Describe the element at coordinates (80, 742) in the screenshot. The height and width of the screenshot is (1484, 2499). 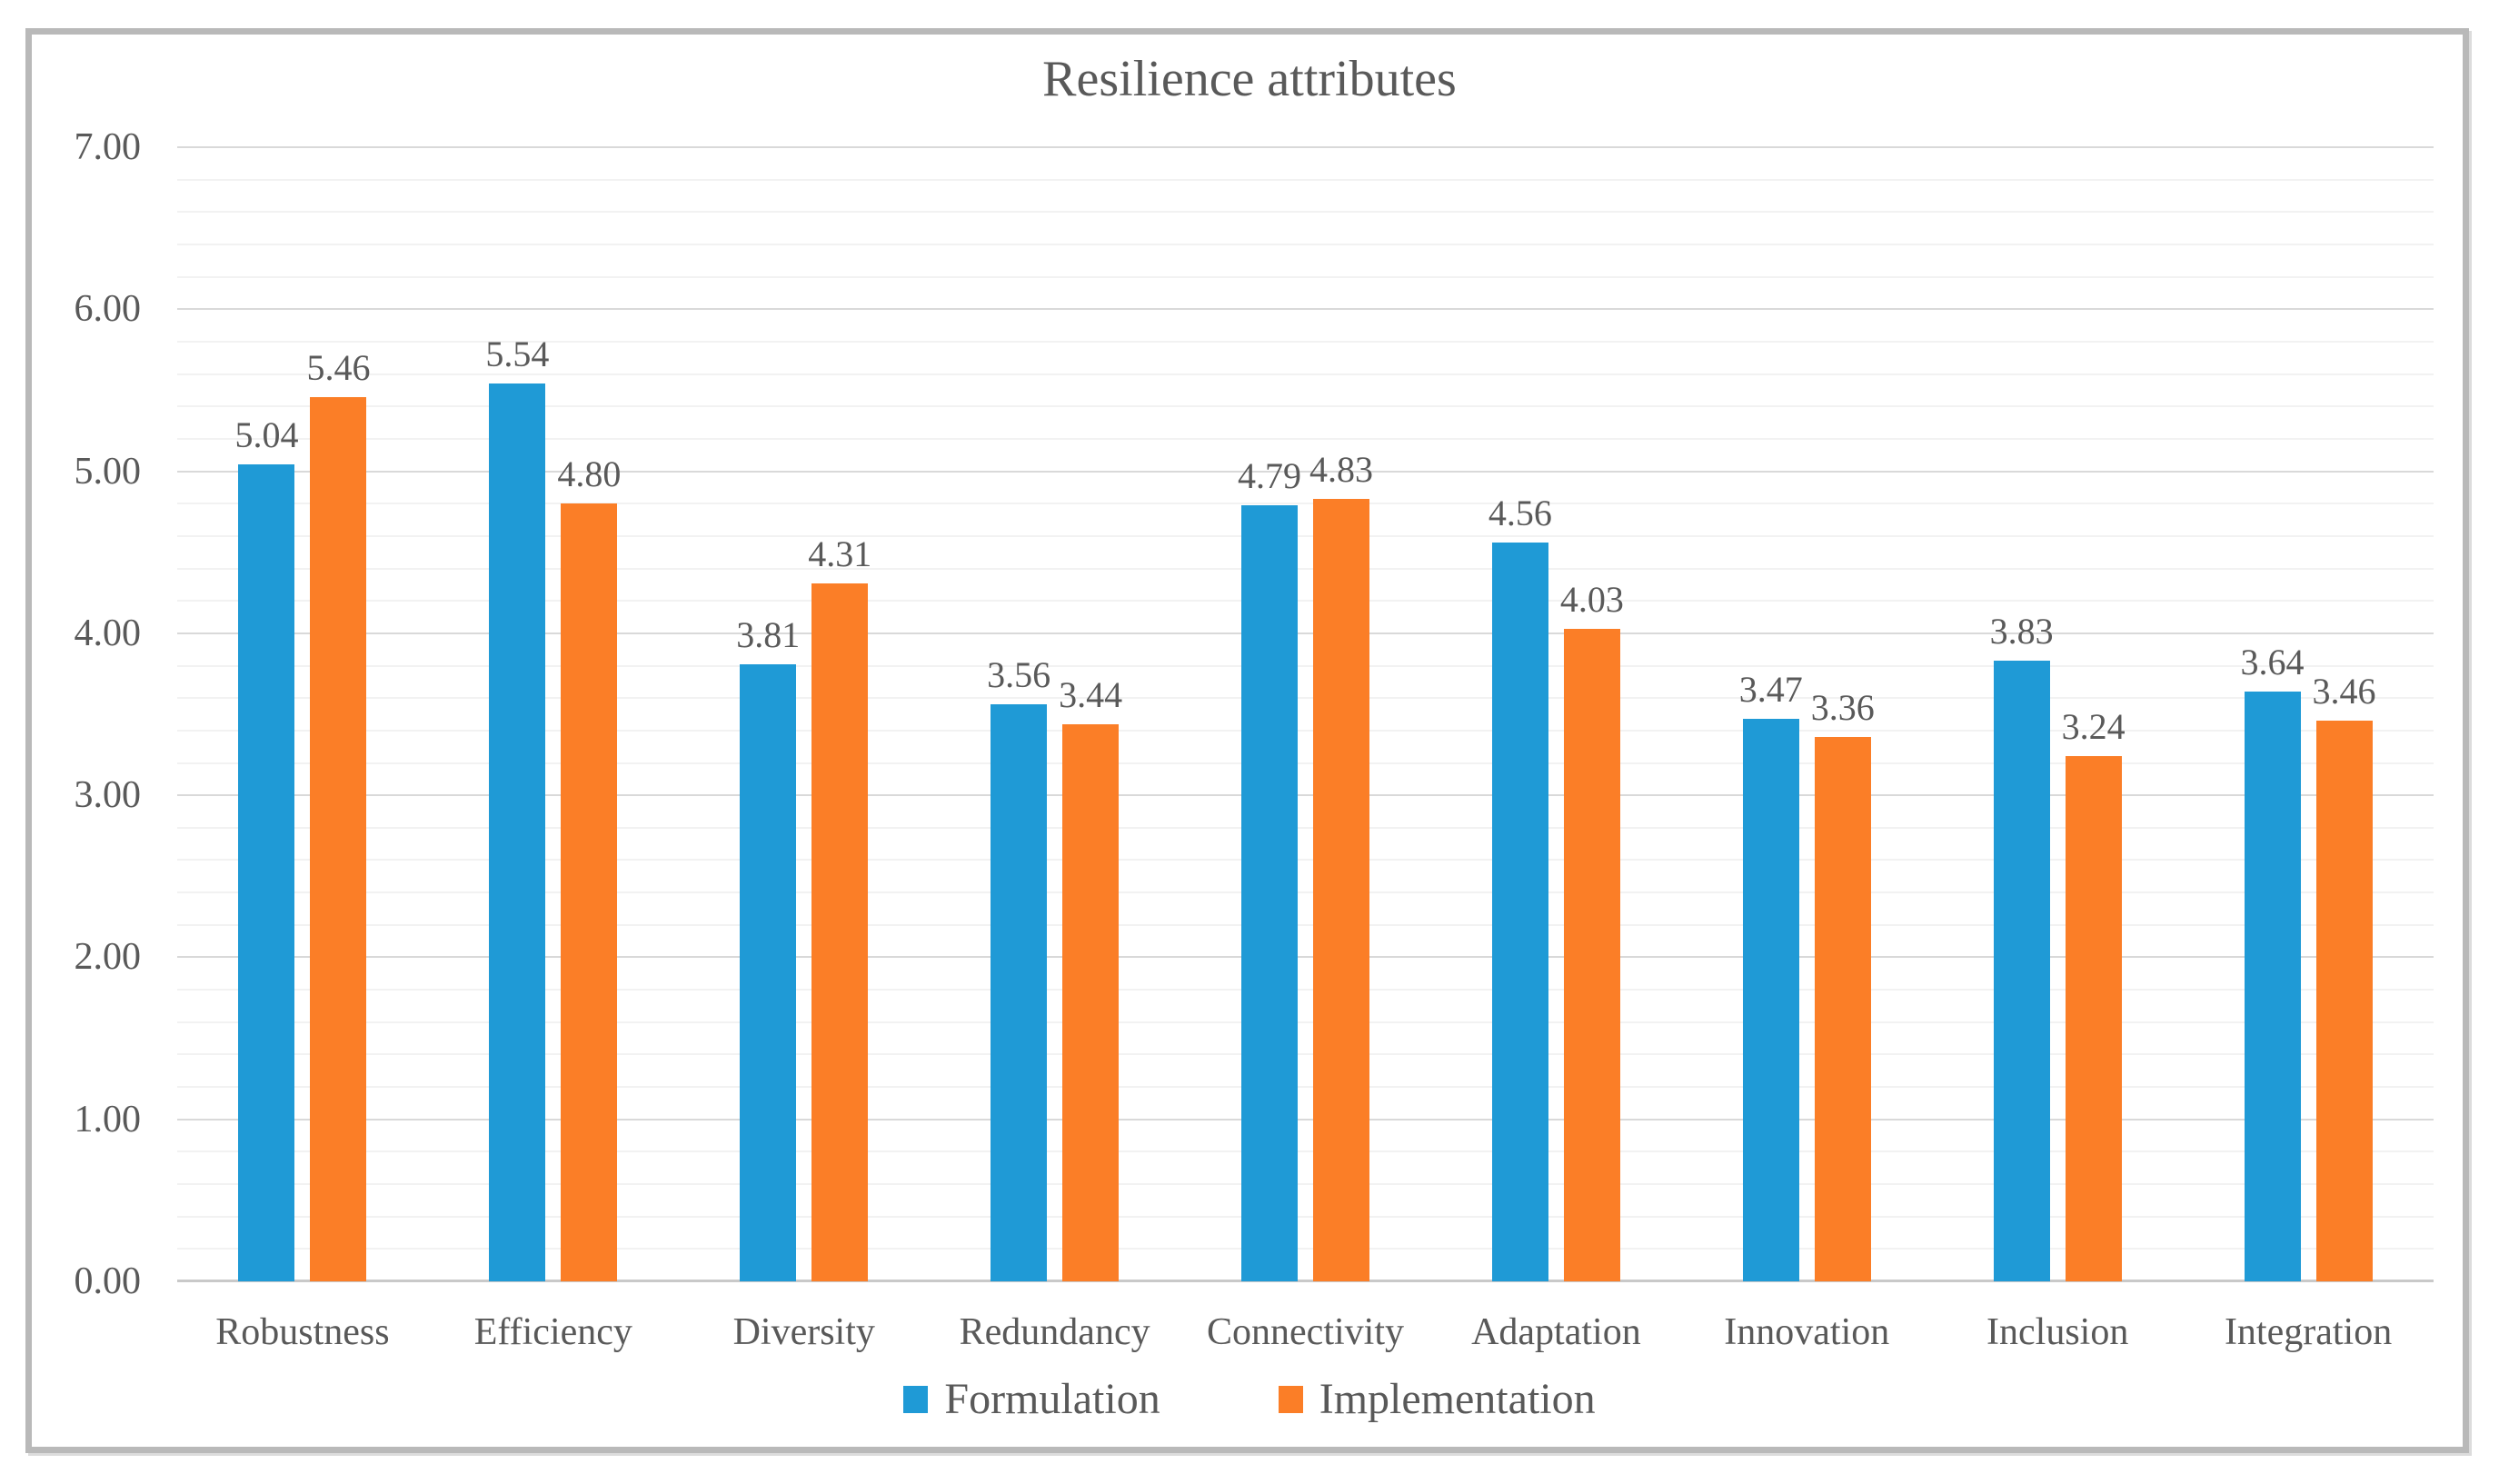
I see `y-axis: 0.00 1.00 2.00 3.00 4.00 5.00 6.00 7.00` at that location.